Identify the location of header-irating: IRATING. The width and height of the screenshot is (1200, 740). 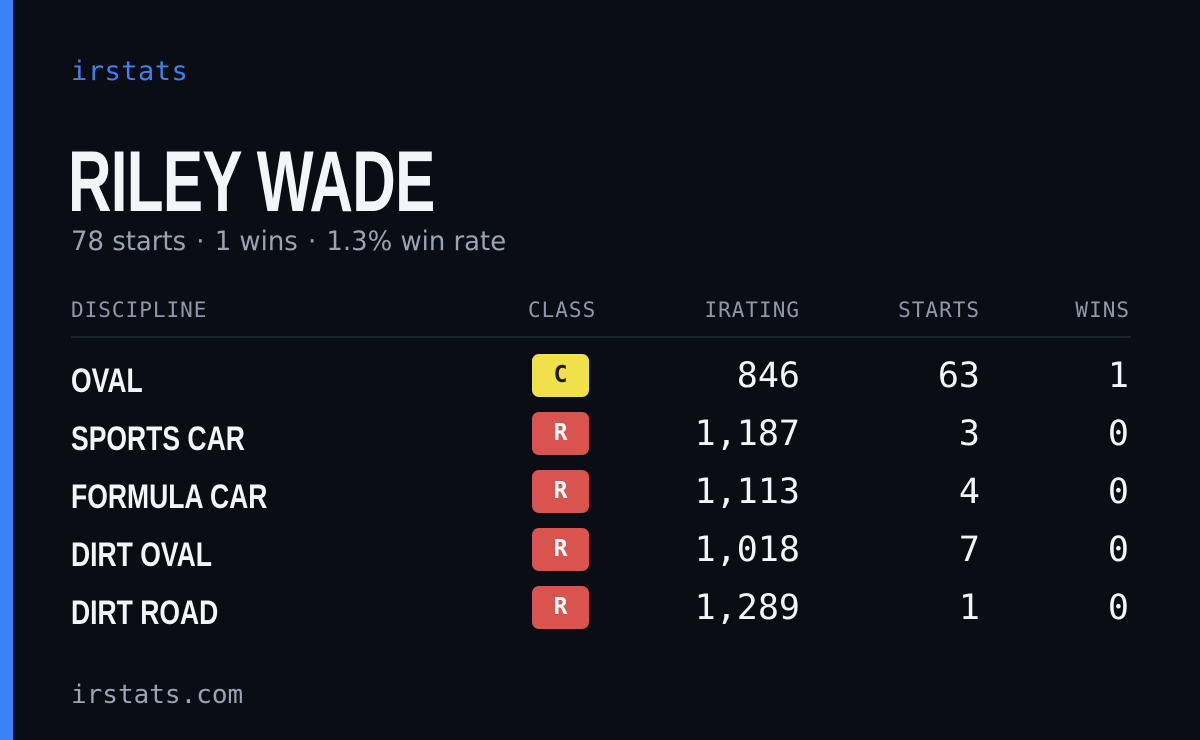
(752, 310).